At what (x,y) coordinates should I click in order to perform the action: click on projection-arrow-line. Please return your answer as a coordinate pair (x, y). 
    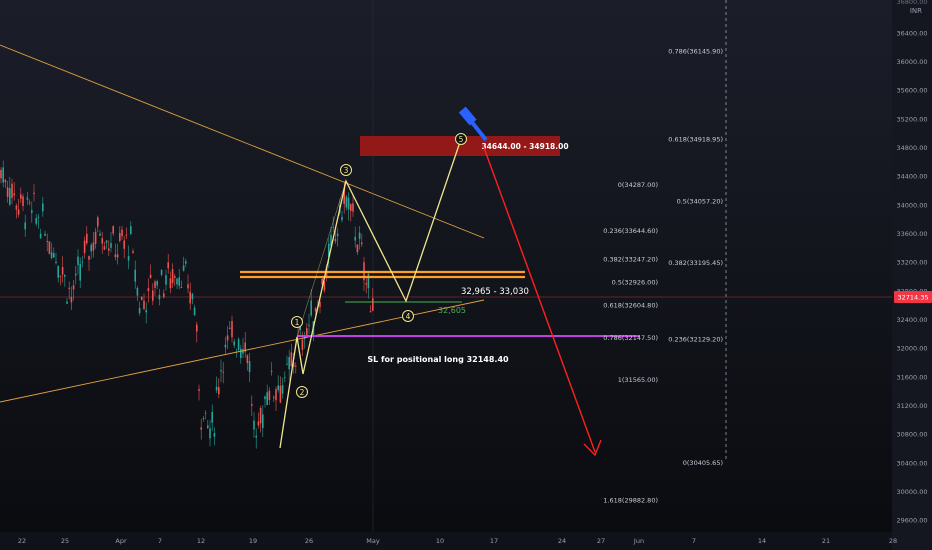
    Looking at the image, I should click on (539, 298).